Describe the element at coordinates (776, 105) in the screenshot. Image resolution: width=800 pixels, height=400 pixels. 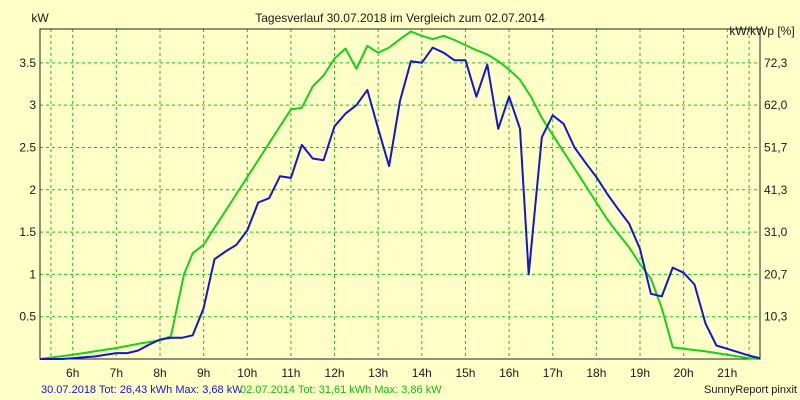
I see `y-tick-label-right: 62,0` at that location.